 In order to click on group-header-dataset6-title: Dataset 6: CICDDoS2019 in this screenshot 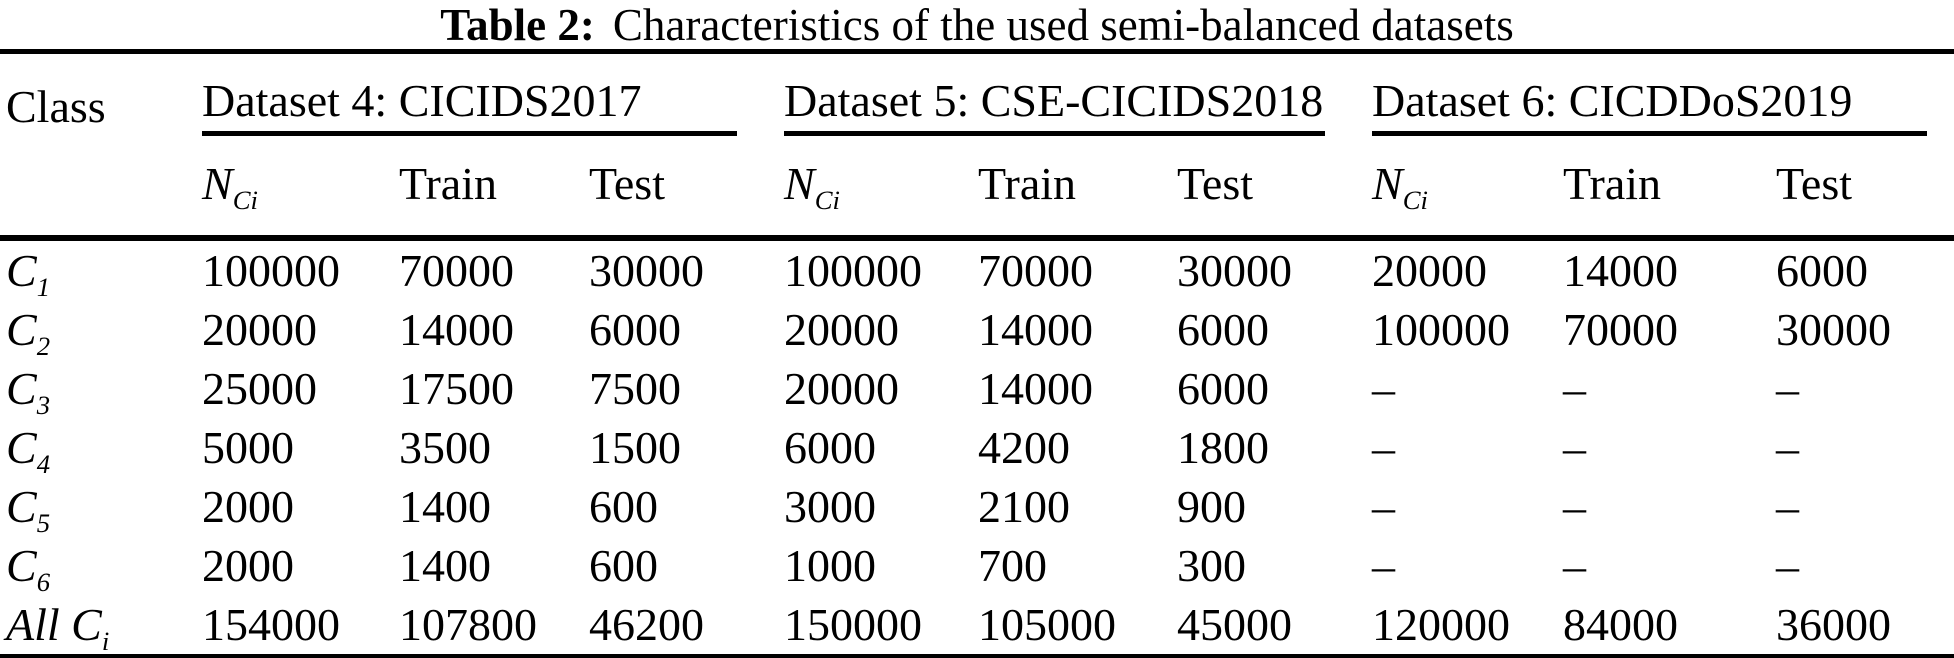, I will do `click(1612, 100)`.